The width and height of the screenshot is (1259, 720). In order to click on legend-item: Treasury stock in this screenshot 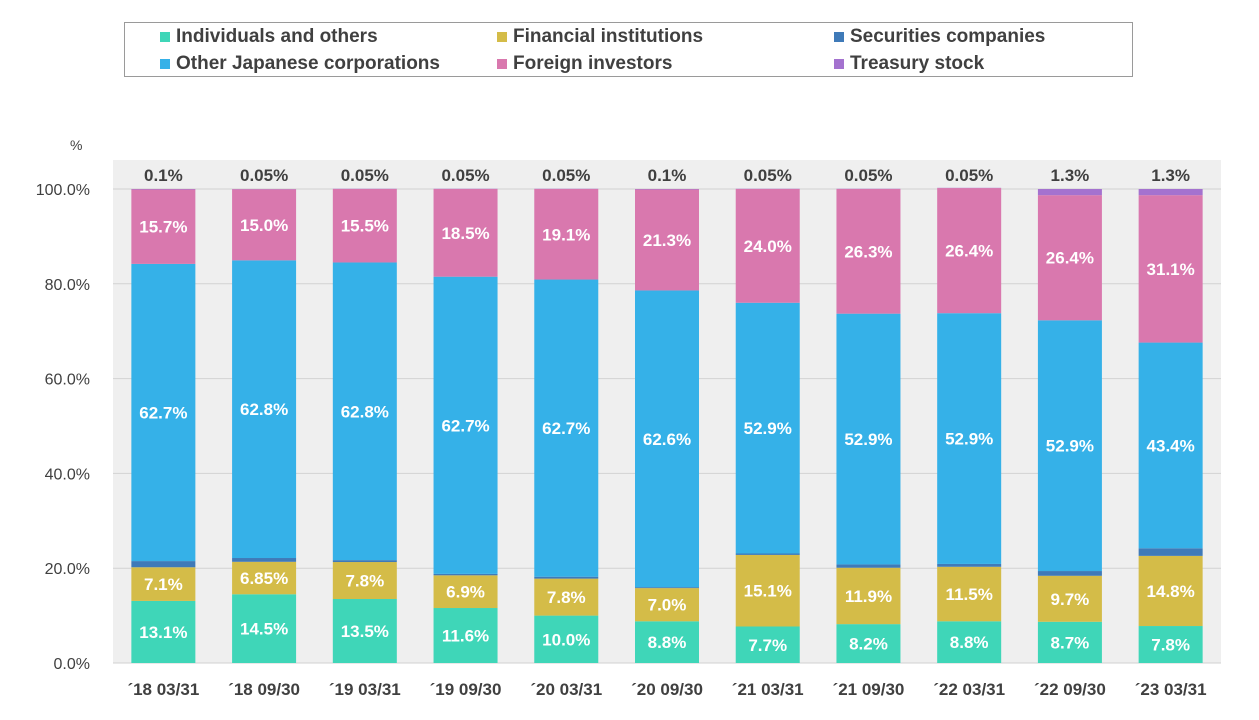, I will do `click(909, 64)`.